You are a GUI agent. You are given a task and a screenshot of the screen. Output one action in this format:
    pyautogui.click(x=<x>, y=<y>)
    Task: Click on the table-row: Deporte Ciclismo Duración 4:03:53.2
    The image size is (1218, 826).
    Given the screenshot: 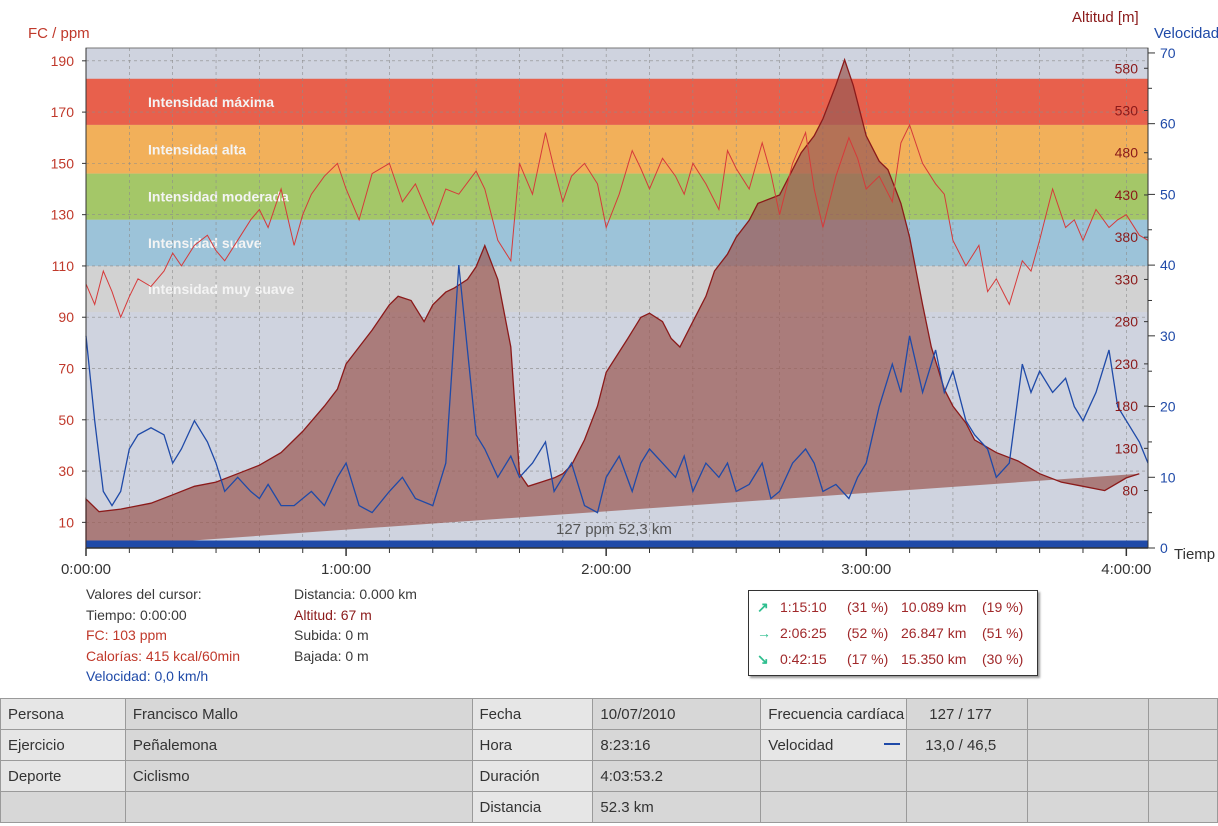 What is the action you would take?
    pyautogui.click(x=609, y=776)
    